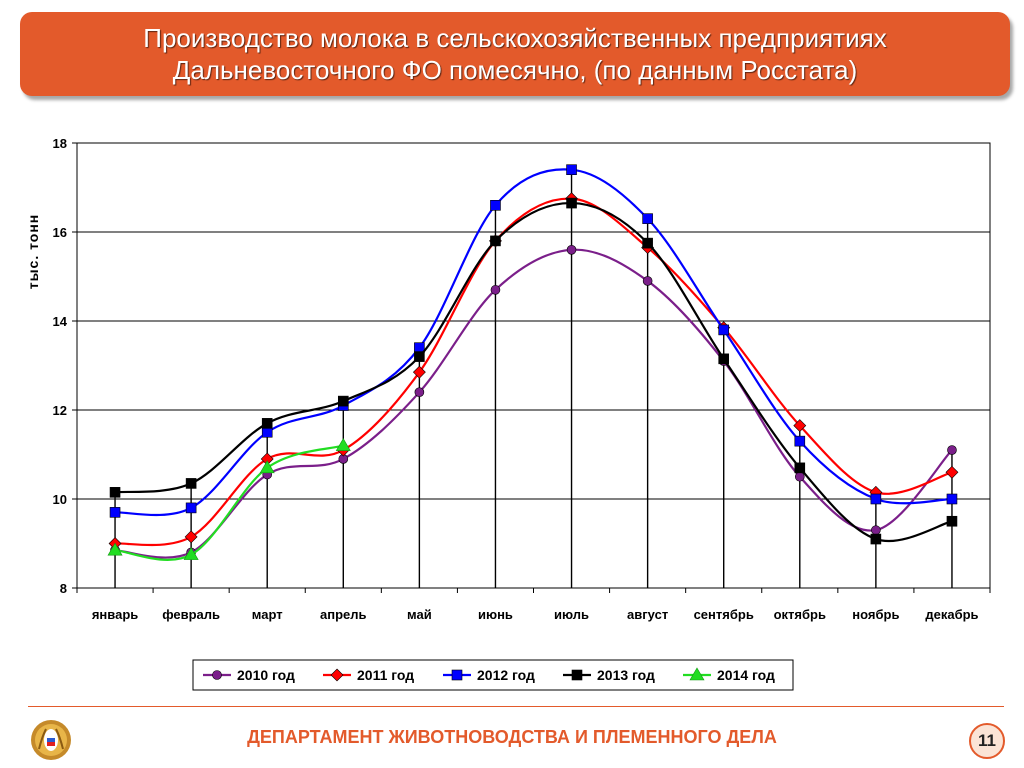 This screenshot has width=1024, height=768. Describe the element at coordinates (647, 614) in the screenshot. I see `x-tick-label: август` at that location.